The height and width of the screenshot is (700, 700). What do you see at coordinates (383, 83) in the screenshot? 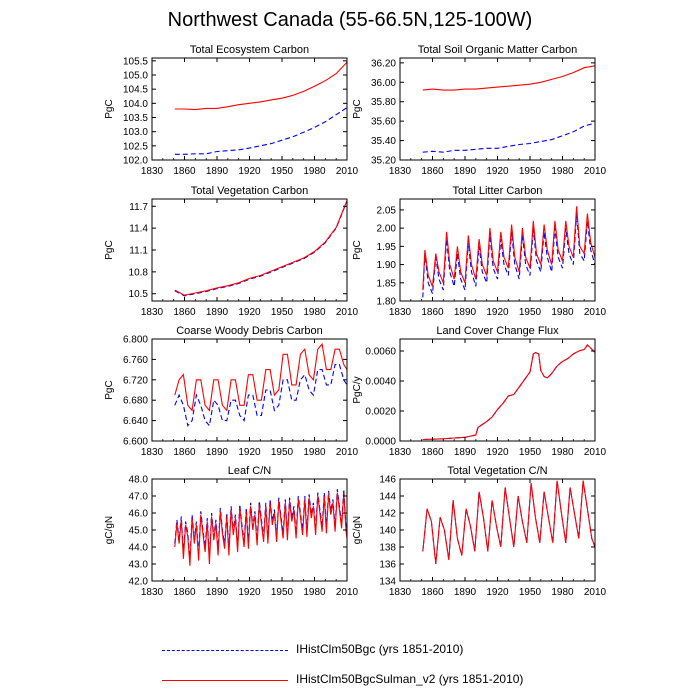
I see `y-tick-label: 36.00` at bounding box center [383, 83].